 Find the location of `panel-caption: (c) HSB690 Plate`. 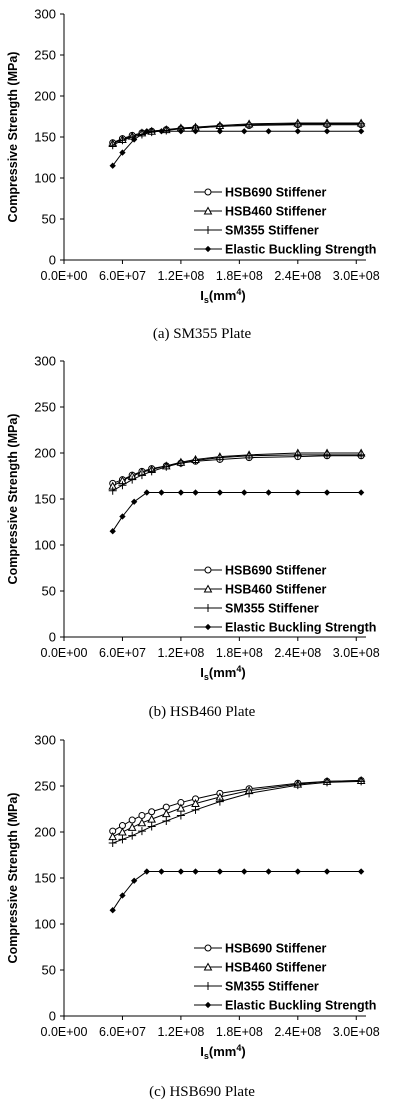

panel-caption: (c) HSB690 Plate is located at coordinates (202, 1092).